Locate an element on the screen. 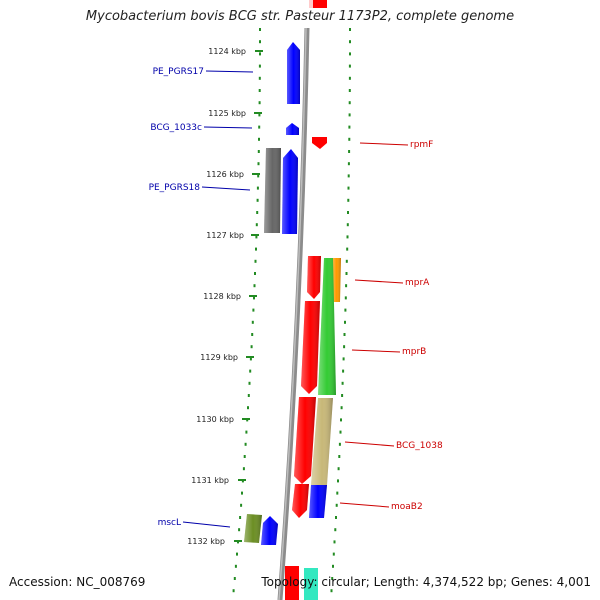 Image resolution: width=600 pixels, height=600 pixels. gene-label-PE_PGRS17: PE_PGRS17 is located at coordinates (178, 72).